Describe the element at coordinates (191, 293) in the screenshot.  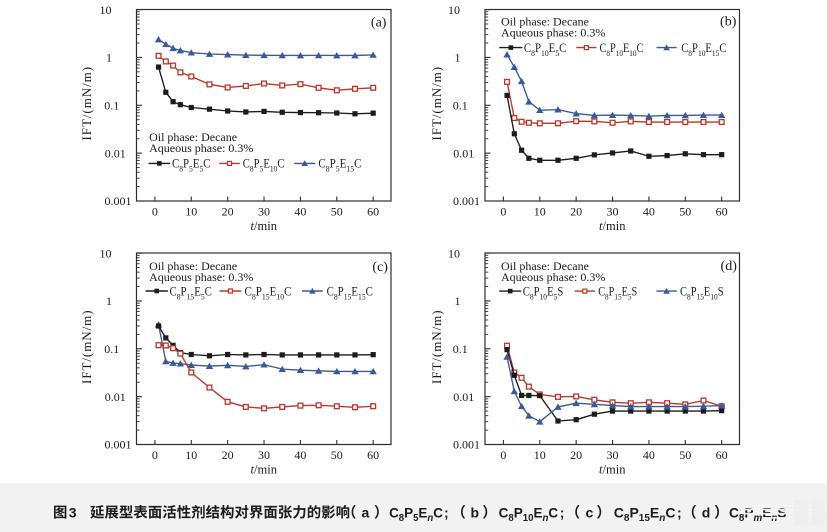
I see `svg-text: C8P15E5C` at that location.